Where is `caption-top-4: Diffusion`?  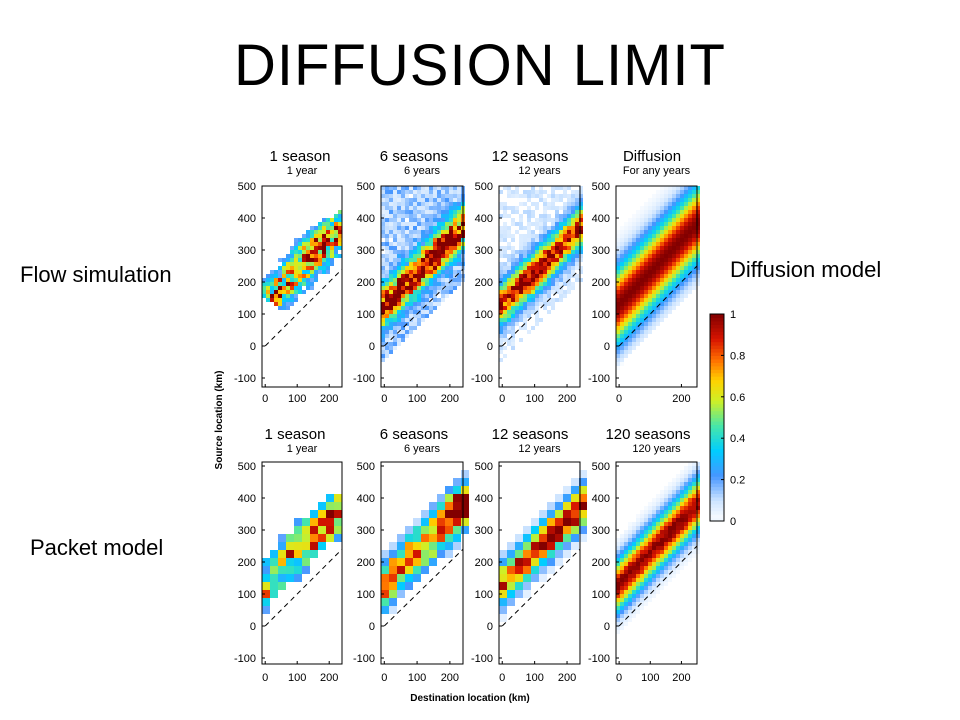 caption-top-4: Diffusion is located at coordinates (652, 156).